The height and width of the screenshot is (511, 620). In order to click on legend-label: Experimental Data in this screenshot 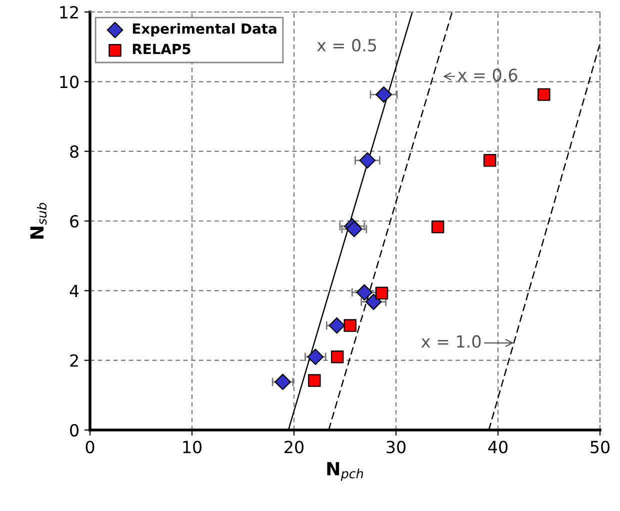, I will do `click(204, 30)`.